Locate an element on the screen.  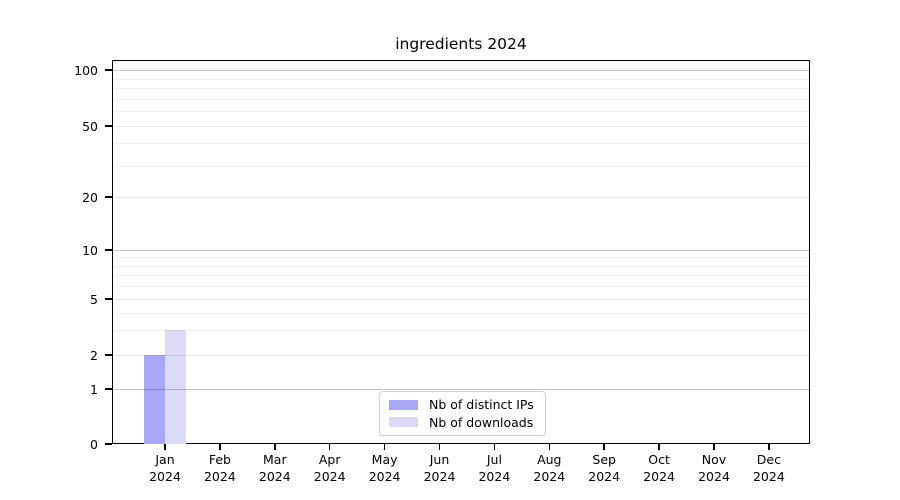
month-label: Sep is located at coordinates (604, 459).